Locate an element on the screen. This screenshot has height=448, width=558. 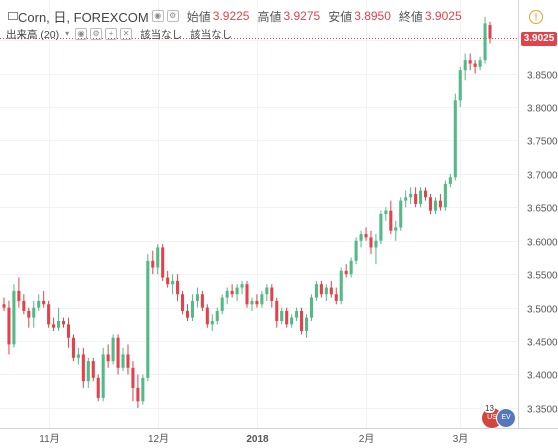
open-label: 始値 is located at coordinates (198, 16).